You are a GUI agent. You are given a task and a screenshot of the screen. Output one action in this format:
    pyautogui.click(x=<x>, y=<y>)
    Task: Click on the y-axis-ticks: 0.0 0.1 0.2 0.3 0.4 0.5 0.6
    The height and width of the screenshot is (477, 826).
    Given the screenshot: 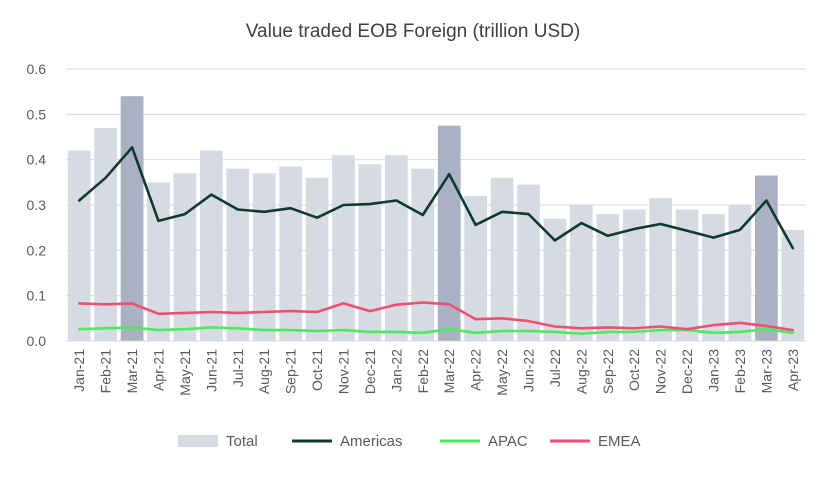 What is the action you would take?
    pyautogui.click(x=37, y=205)
    